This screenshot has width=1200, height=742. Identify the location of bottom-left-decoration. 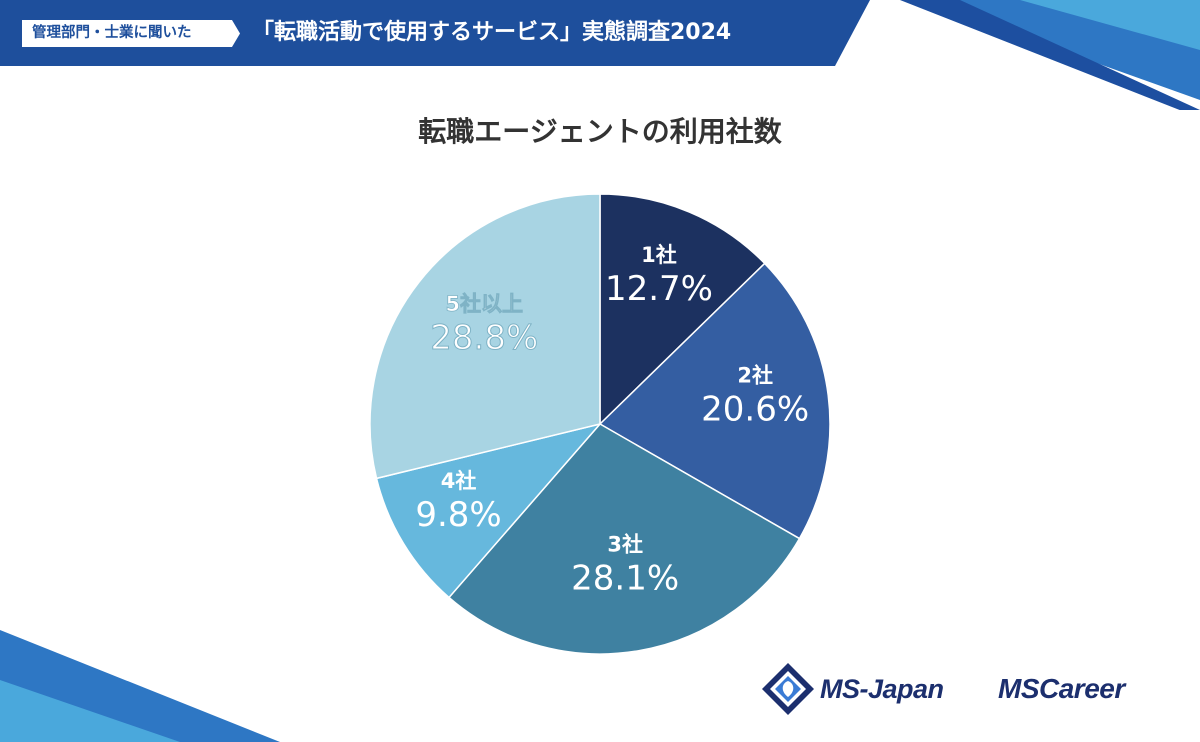
(140, 686).